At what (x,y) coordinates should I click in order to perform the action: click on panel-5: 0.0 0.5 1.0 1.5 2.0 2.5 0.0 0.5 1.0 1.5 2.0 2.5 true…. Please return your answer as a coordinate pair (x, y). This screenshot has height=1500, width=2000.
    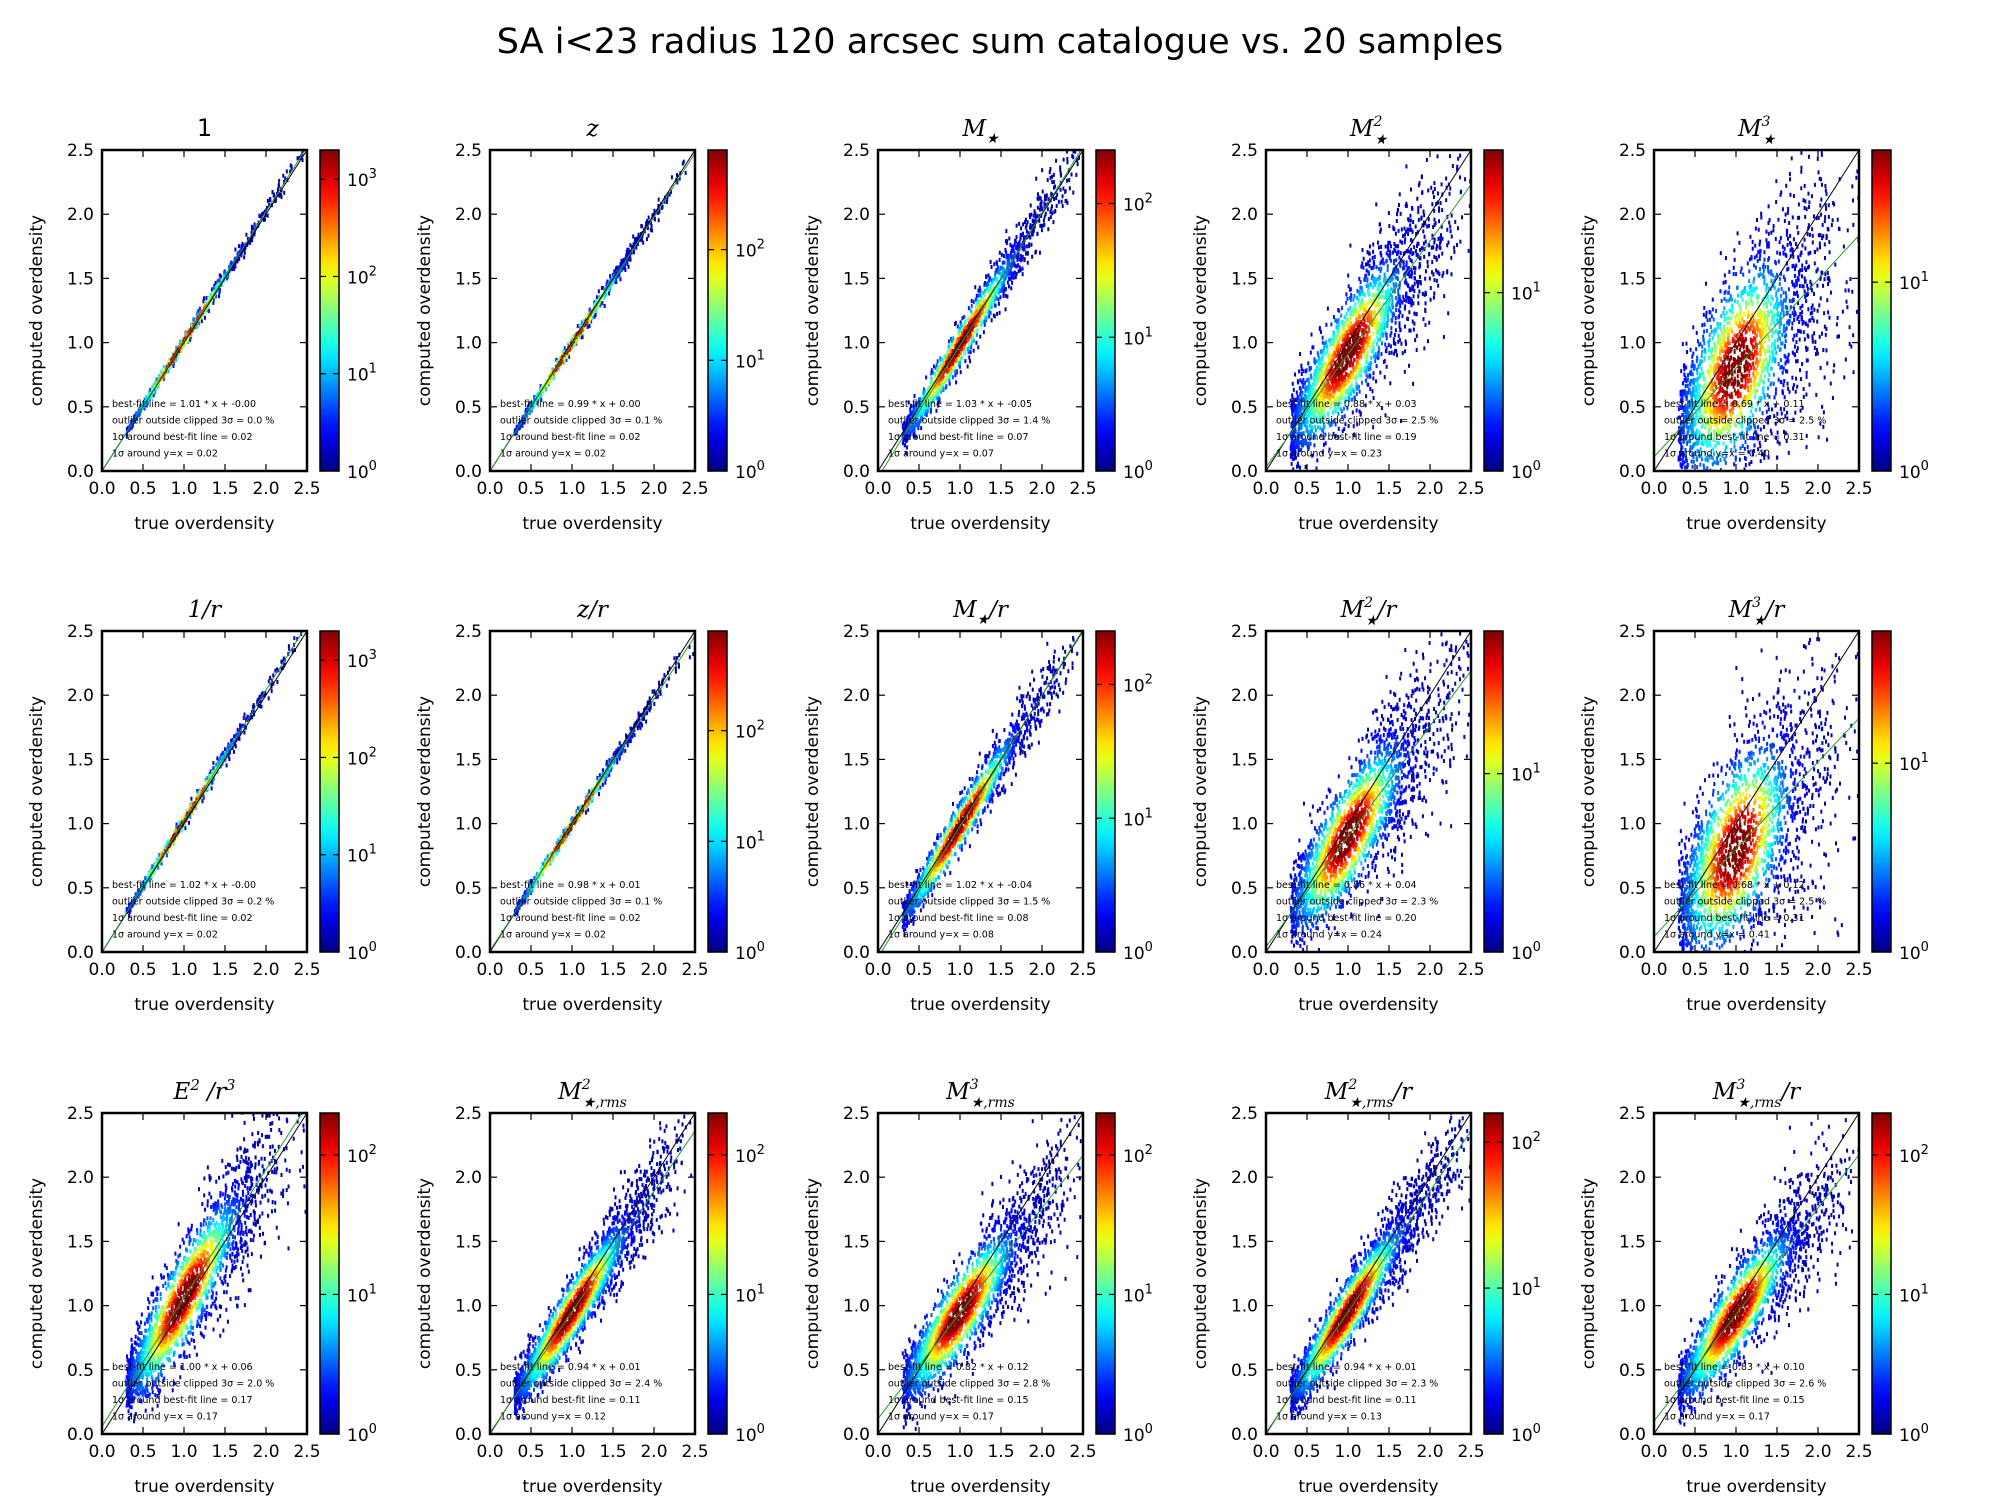
    Looking at the image, I should click on (1754, 324).